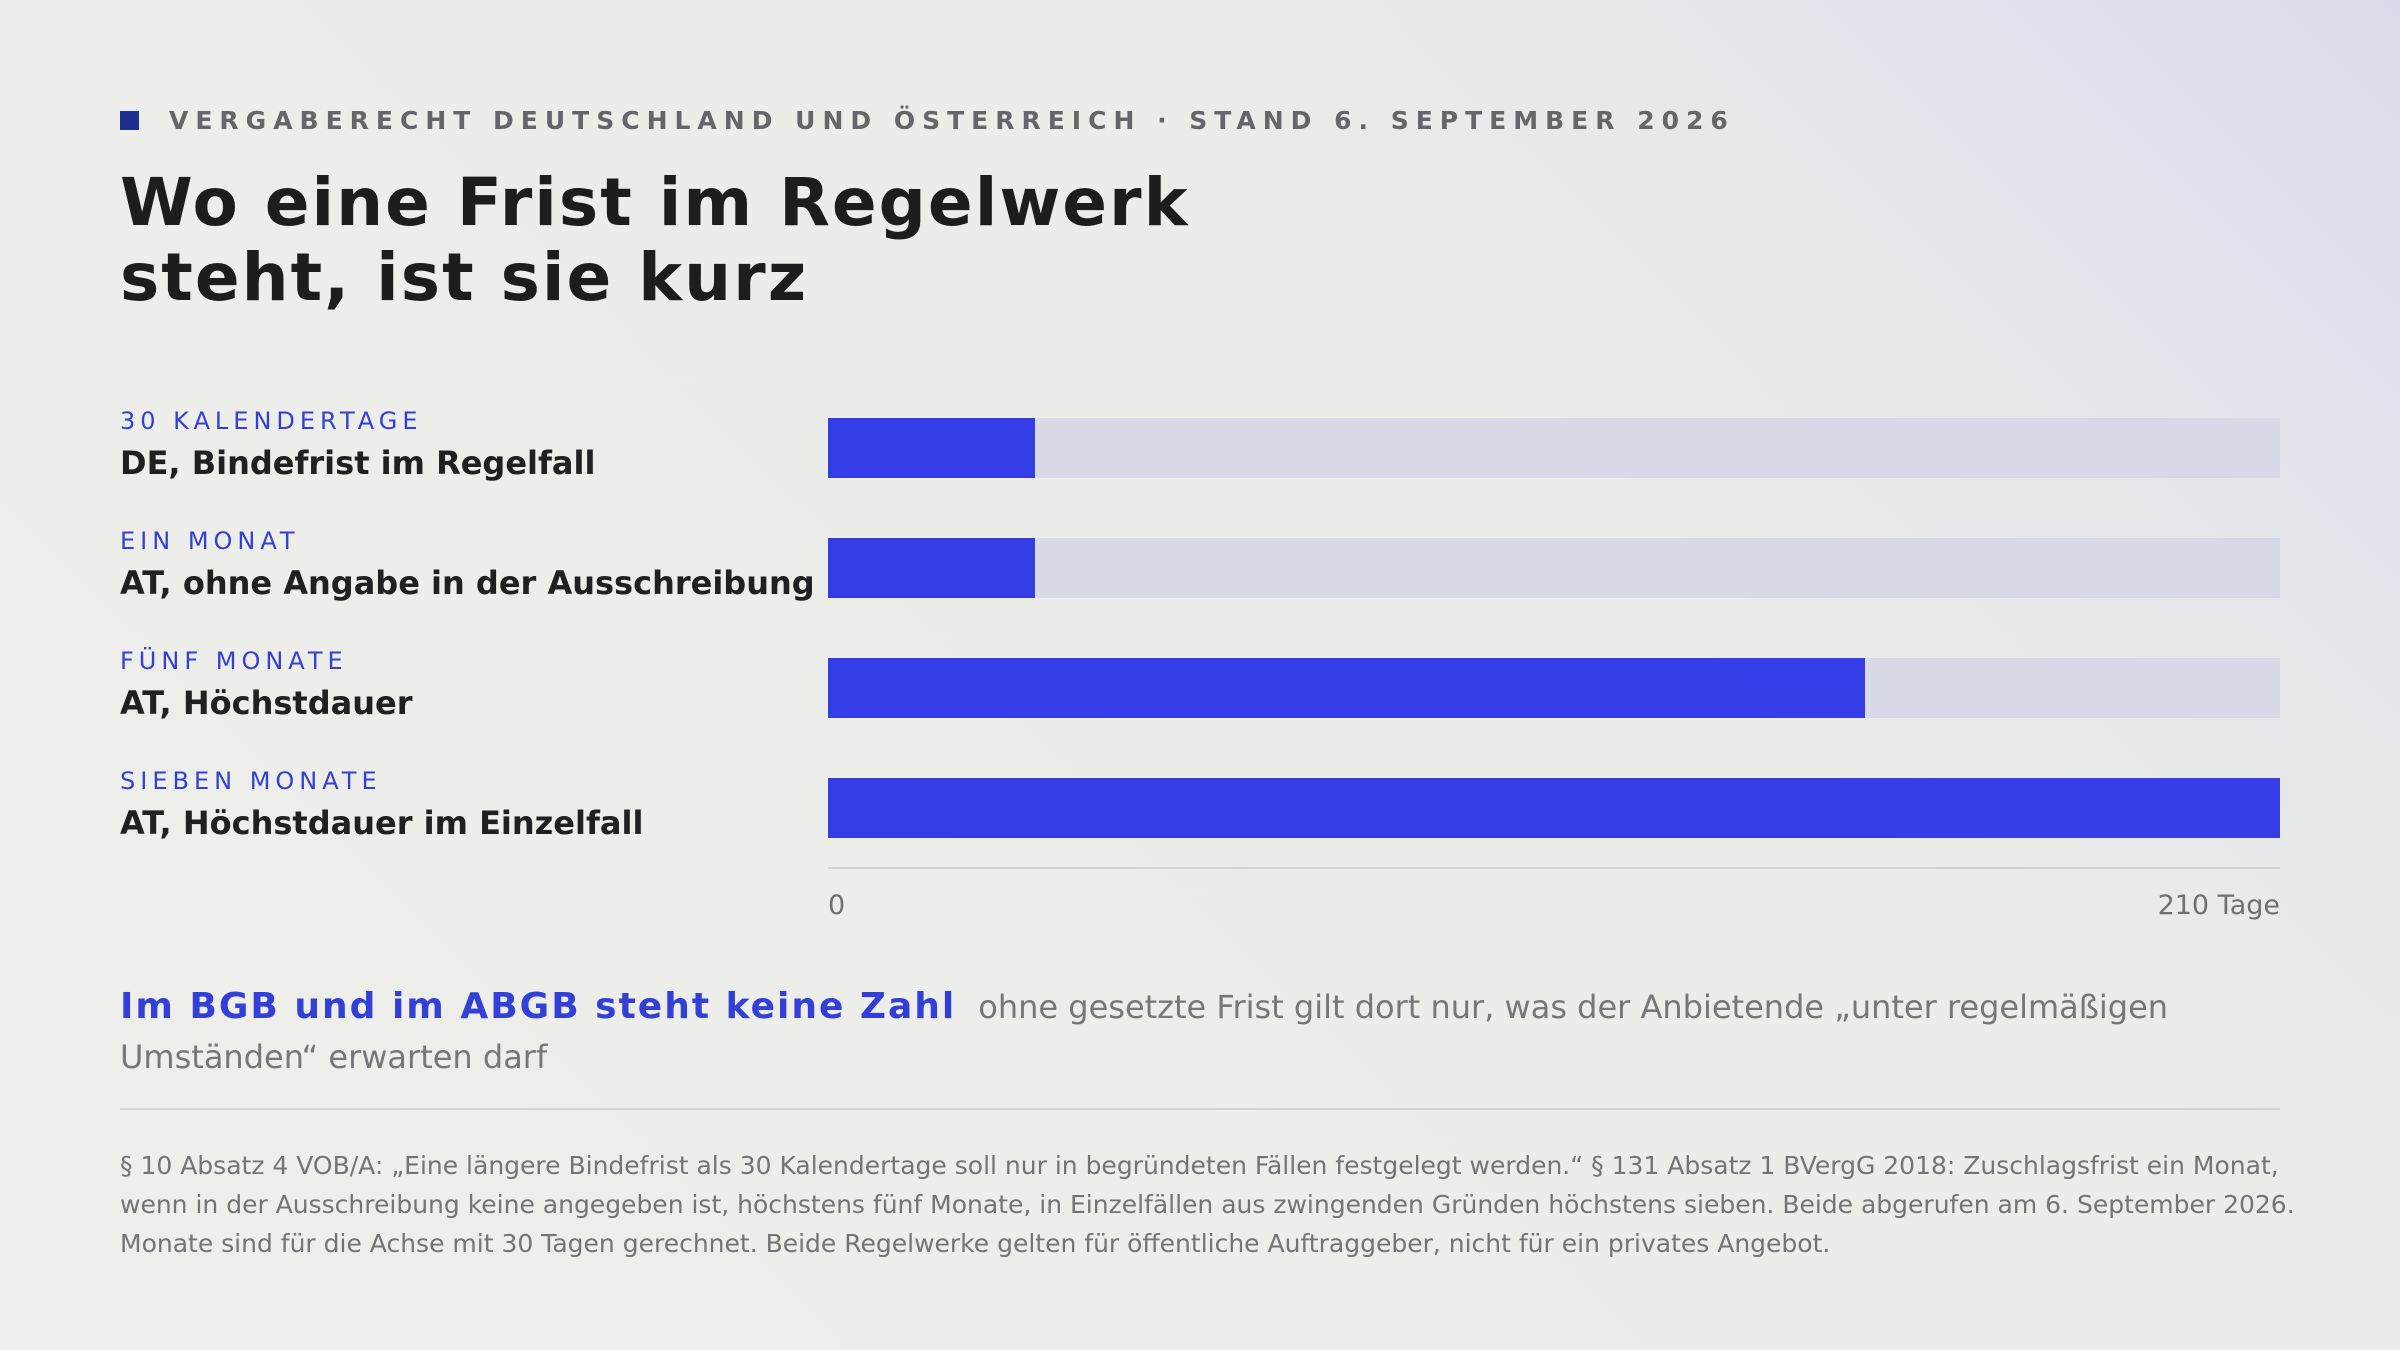  What do you see at coordinates (210, 541) in the screenshot?
I see `bar-kicker-2: EIN MONAT` at bounding box center [210, 541].